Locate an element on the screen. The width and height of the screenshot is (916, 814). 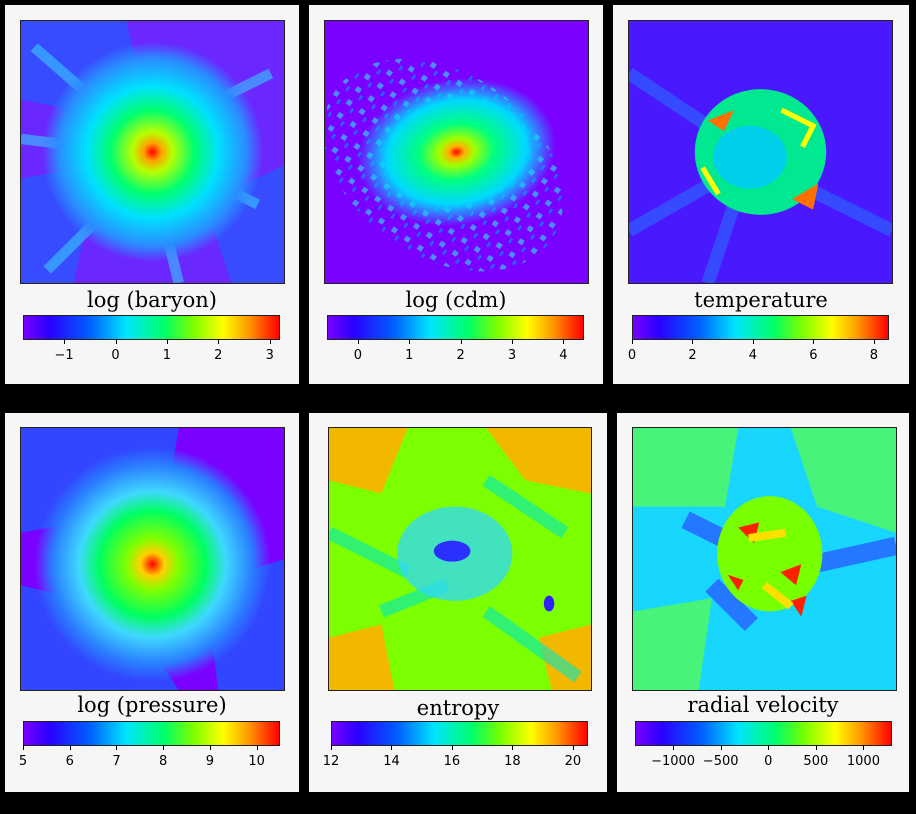
baryon-title: log (baryon) is located at coordinates (152, 300).